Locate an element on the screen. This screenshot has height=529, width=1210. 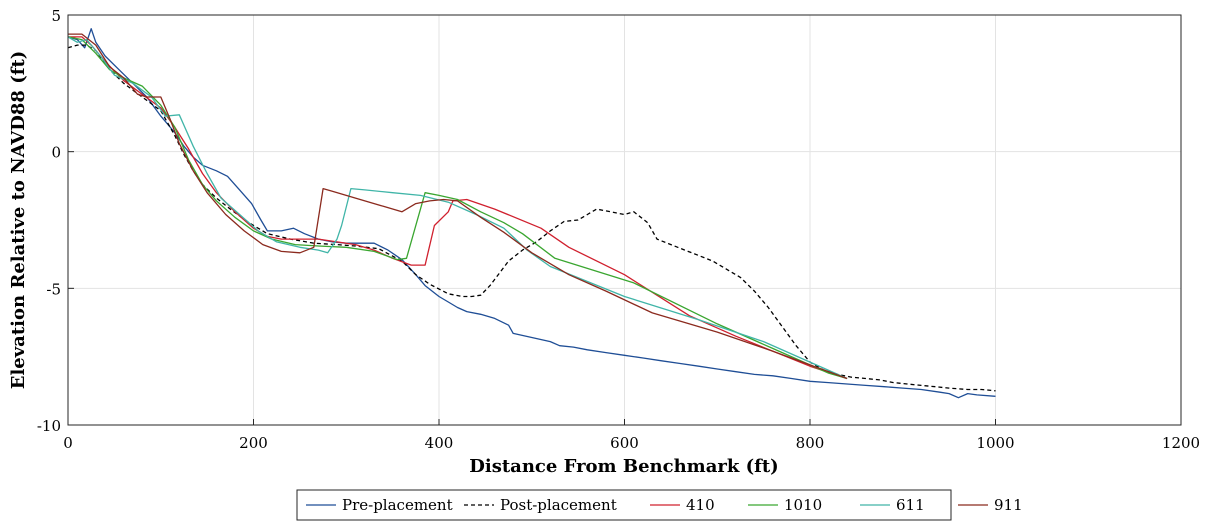
x-tick-label: 600 is located at coordinates (624, 443).